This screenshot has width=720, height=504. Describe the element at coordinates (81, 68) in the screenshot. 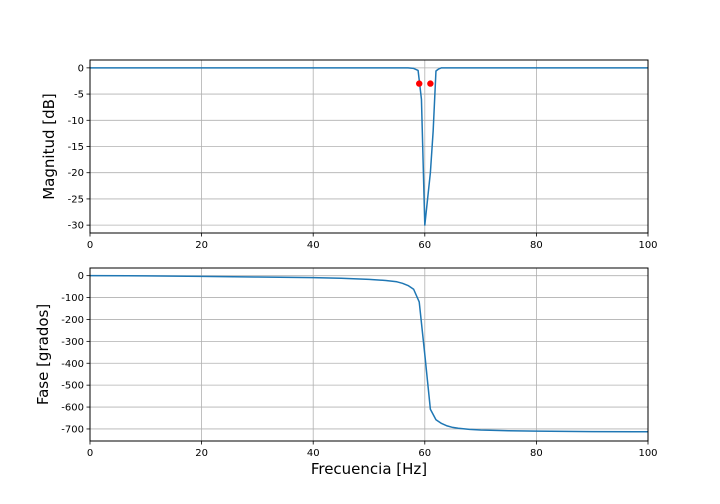

I see `magnitude-ytick-label: 0` at that location.